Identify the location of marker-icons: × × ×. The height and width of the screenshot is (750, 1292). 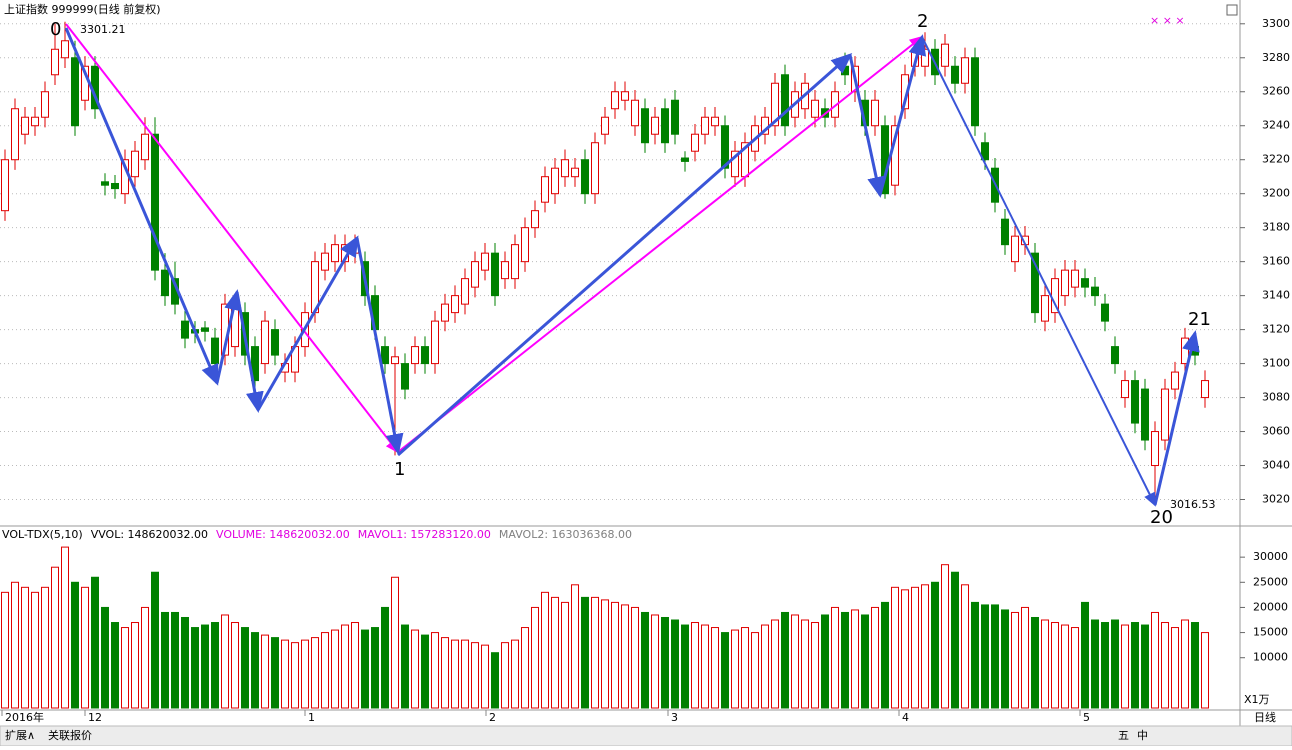
(1167, 20).